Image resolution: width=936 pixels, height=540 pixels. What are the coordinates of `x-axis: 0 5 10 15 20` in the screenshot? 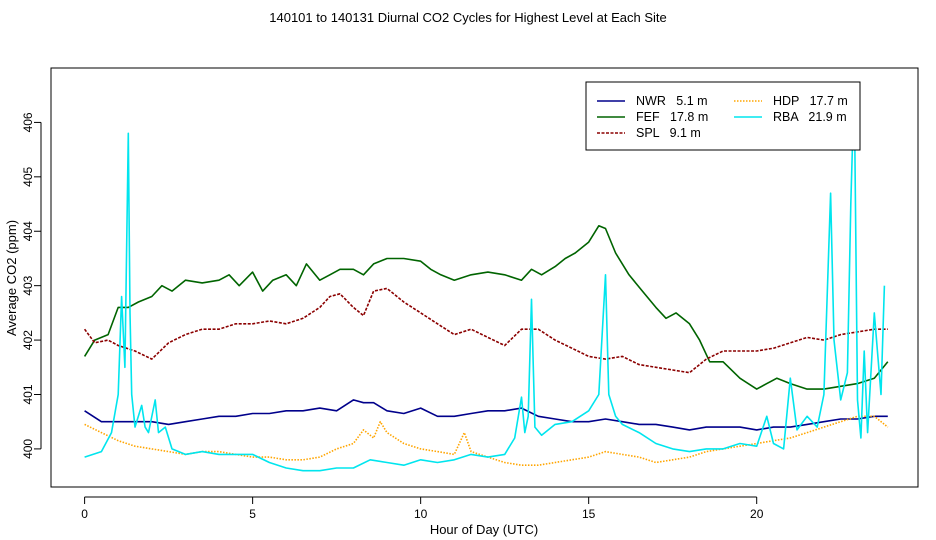 It's located at (422, 508).